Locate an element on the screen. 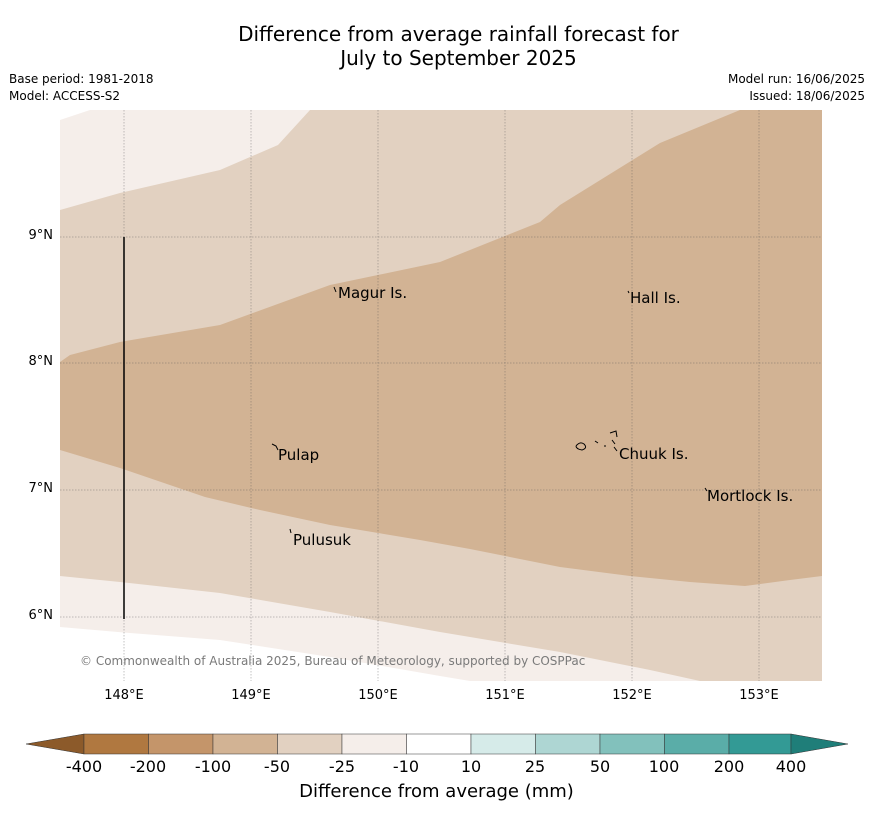 This screenshot has width=873, height=816. lat-label-9n: 9°N is located at coordinates (41, 235).